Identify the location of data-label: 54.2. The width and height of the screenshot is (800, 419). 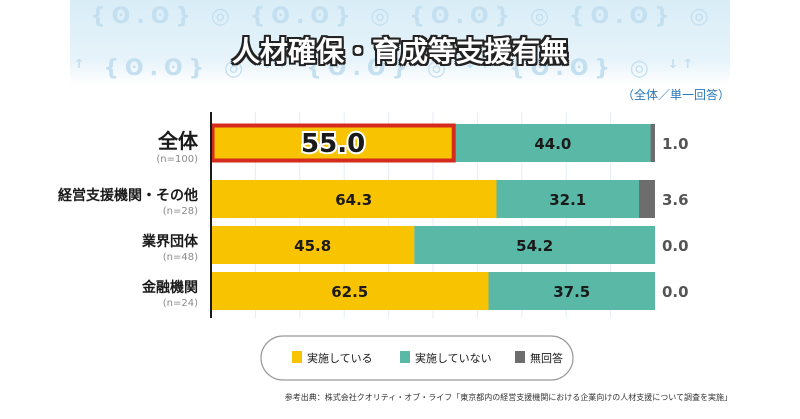
(534, 246).